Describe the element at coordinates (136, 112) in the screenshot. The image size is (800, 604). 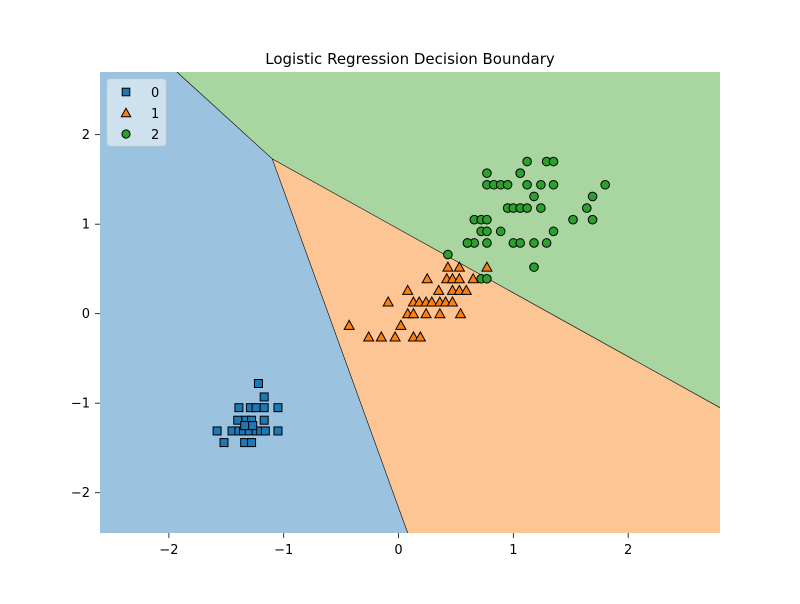
I see `legend: 0 1 2` at that location.